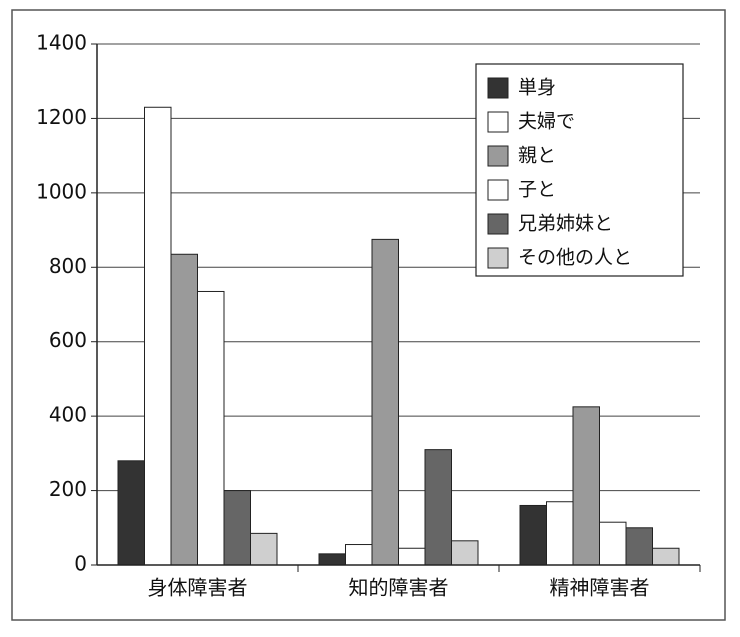 The width and height of the screenshot is (740, 637). What do you see at coordinates (600, 588) in the screenshot?
I see `x-tick-label: 精神障害者` at bounding box center [600, 588].